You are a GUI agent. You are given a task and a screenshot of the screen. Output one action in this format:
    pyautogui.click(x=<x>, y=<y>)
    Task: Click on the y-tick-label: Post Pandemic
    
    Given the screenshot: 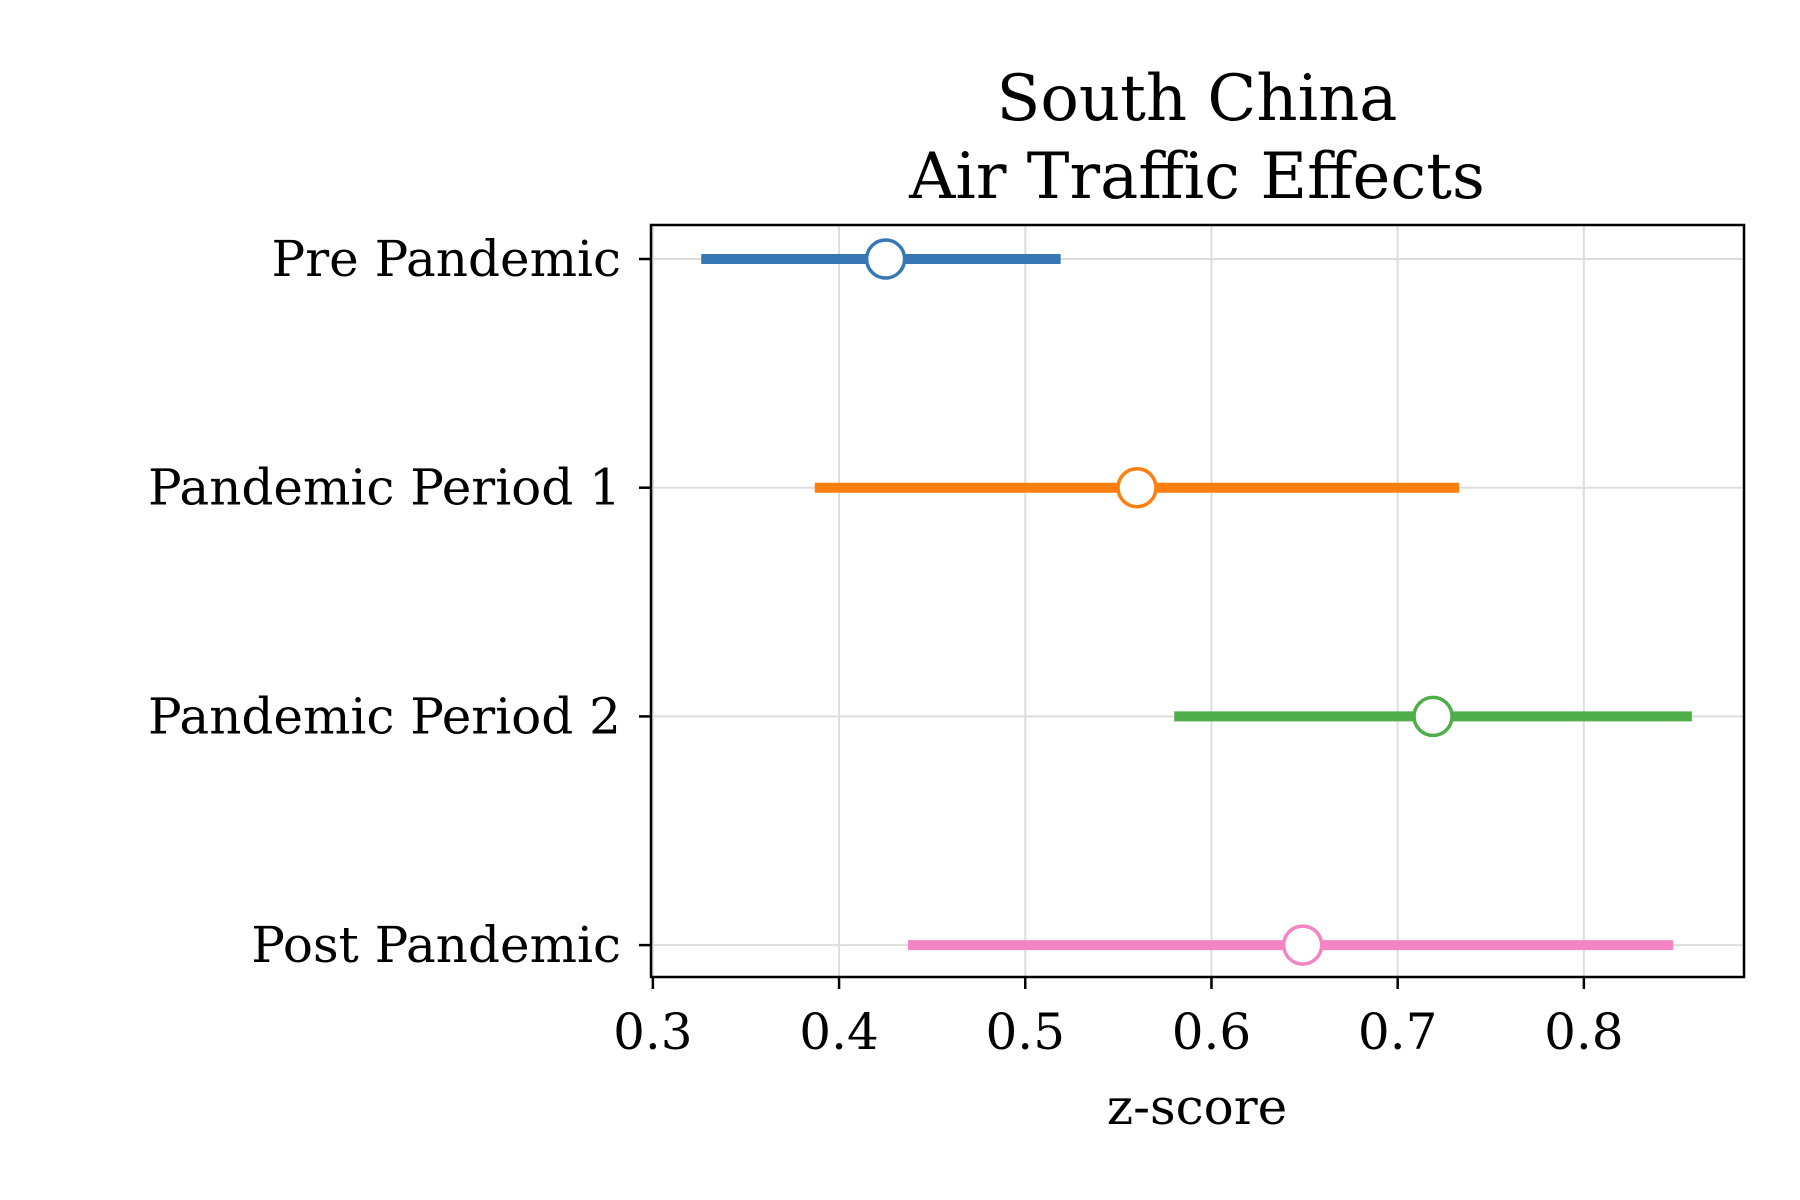 What is the action you would take?
    pyautogui.click(x=436, y=945)
    